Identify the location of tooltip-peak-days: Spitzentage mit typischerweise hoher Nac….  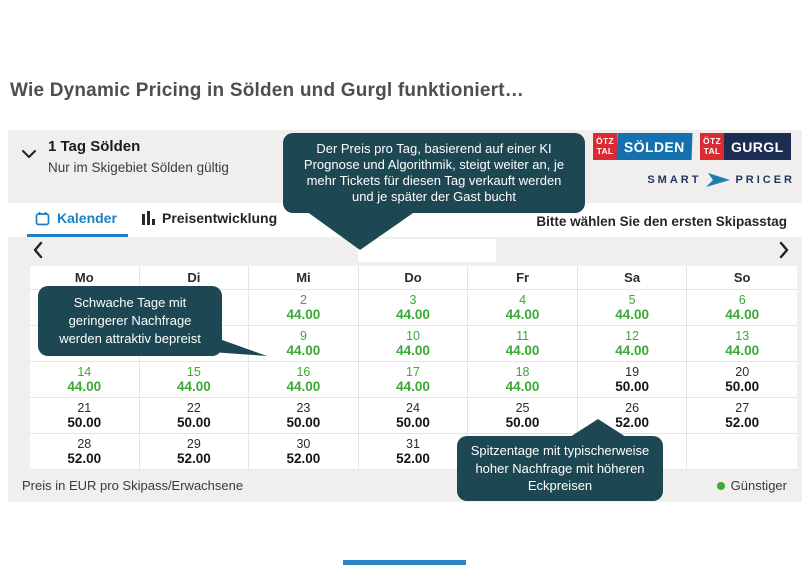
(560, 468).